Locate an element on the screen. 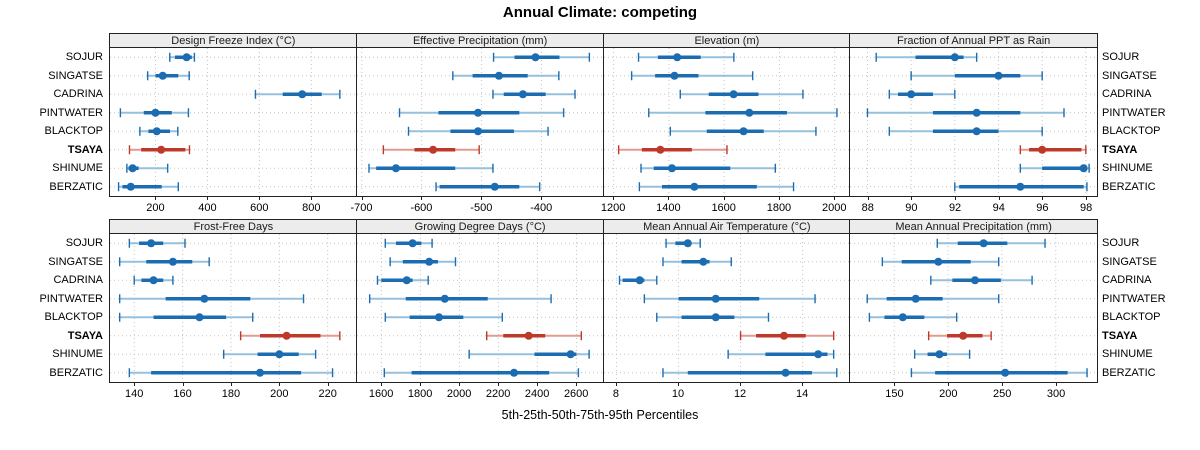  site-label-left-berzatic: BERZATIC is located at coordinates (76, 372).